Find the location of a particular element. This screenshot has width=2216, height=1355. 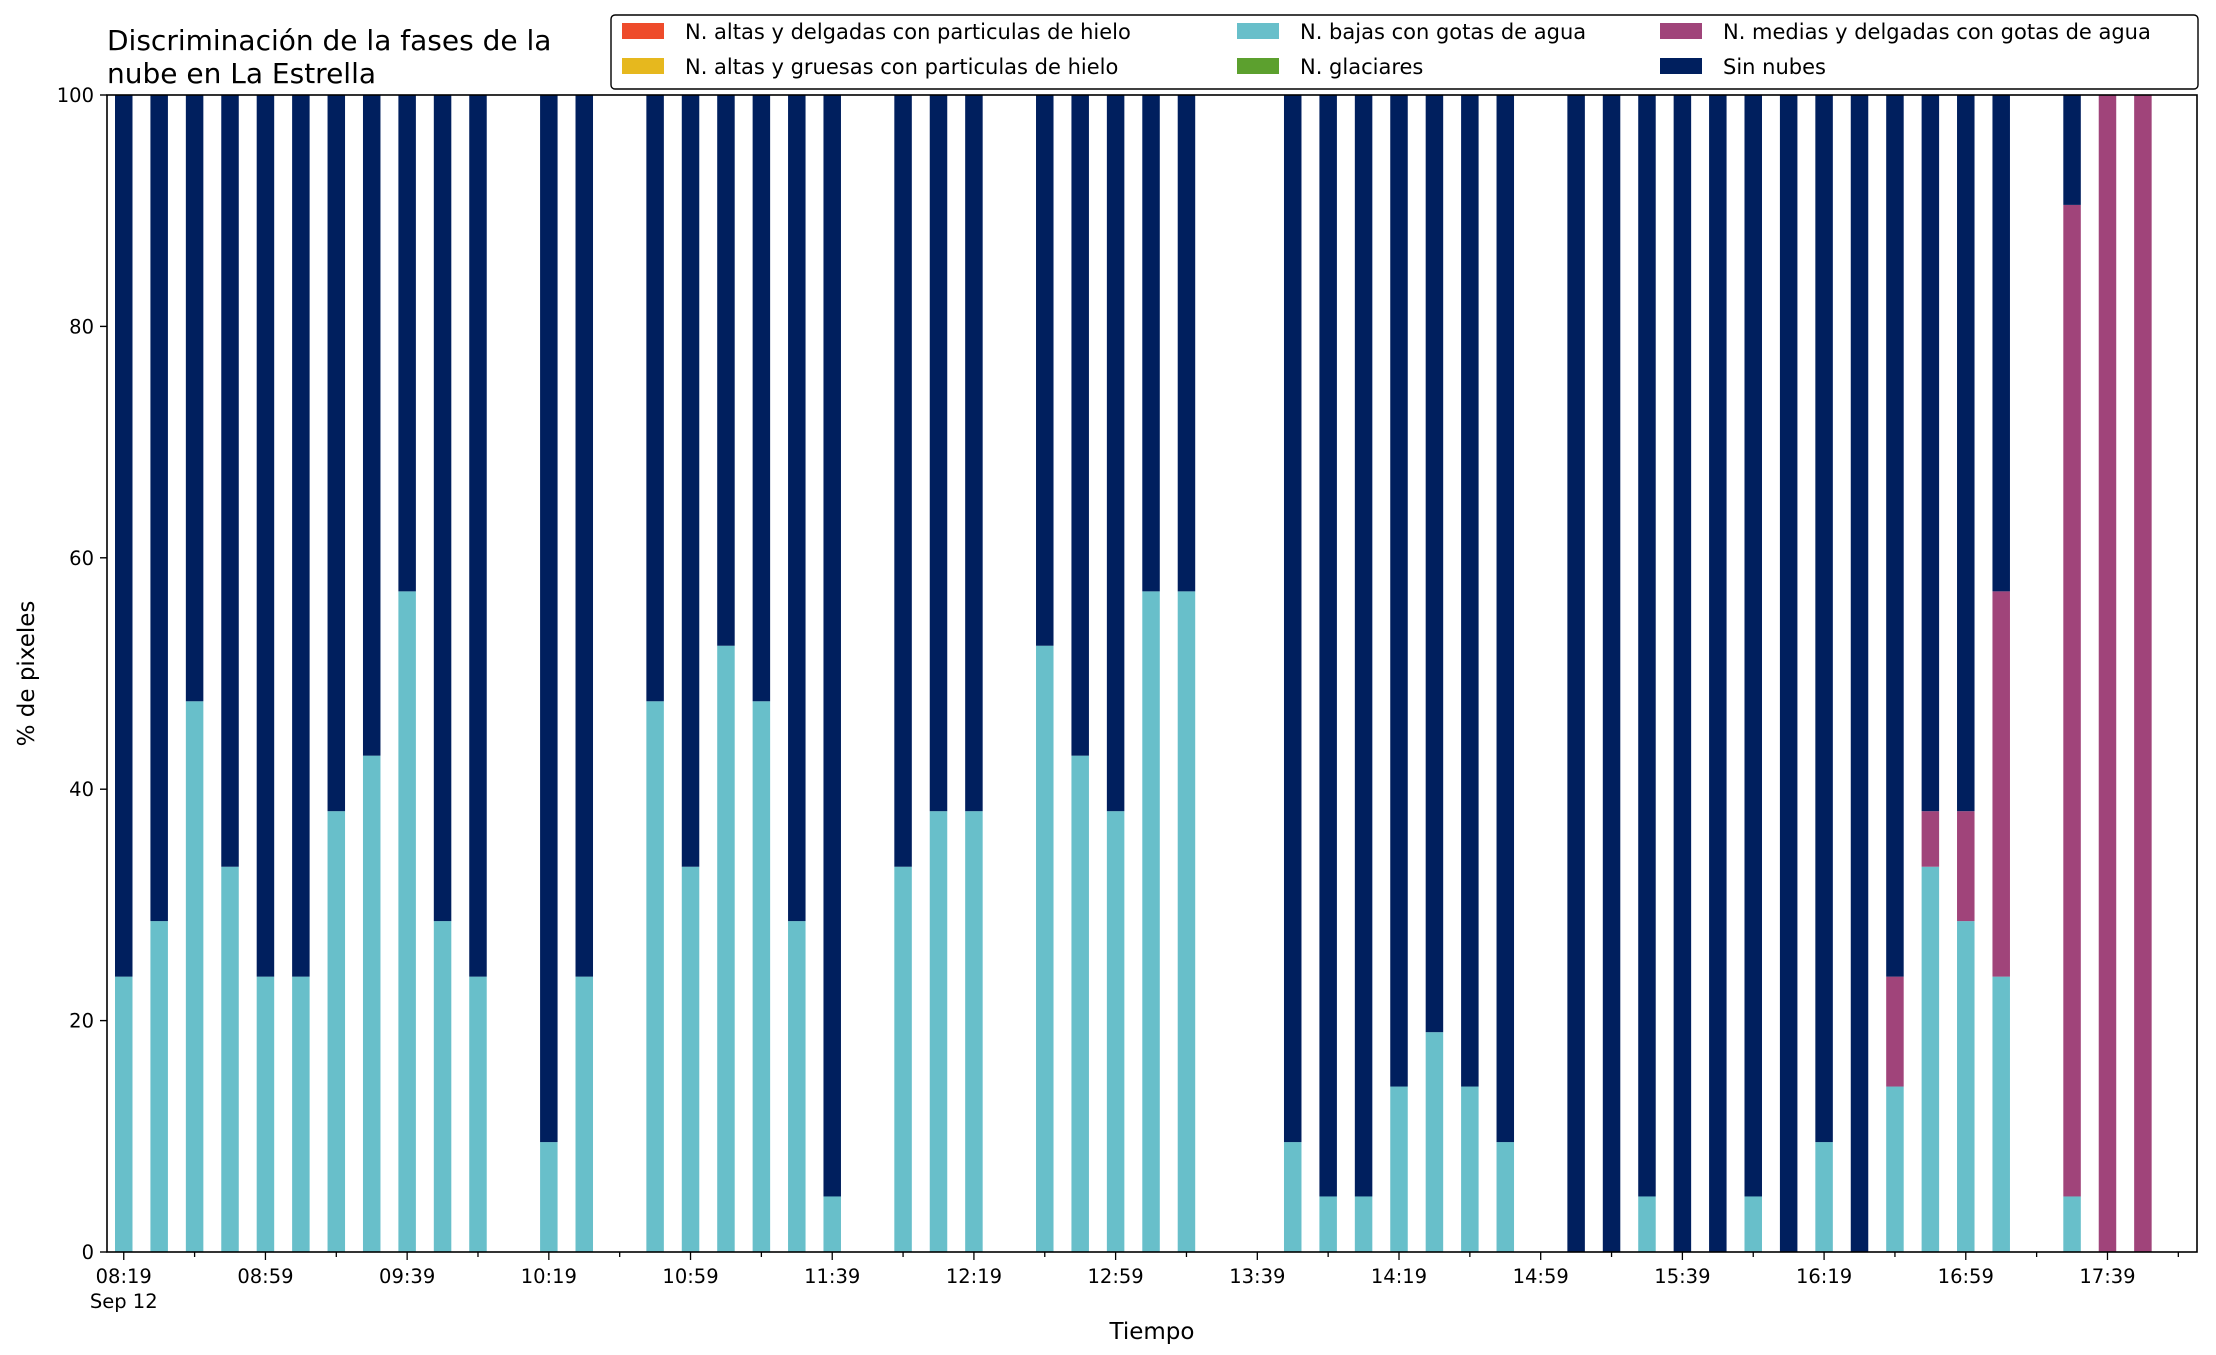

legend-box is located at coordinates (1404, 52).